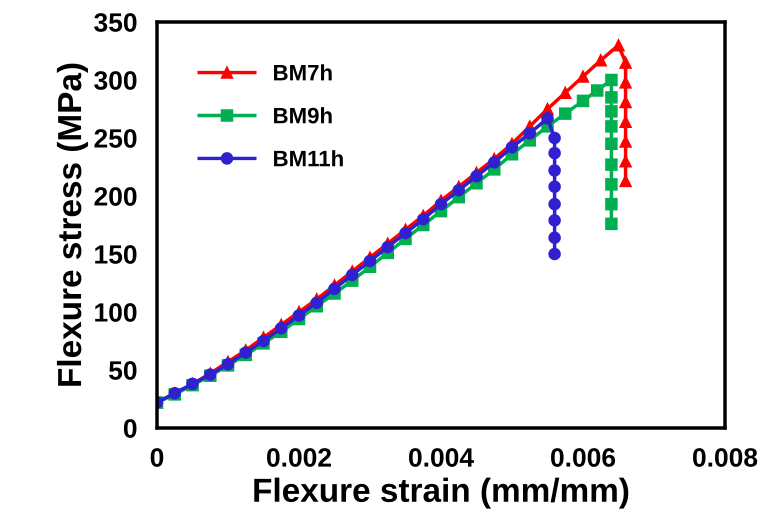  I want to click on x-tick-label: 0.006, so click(583, 457).